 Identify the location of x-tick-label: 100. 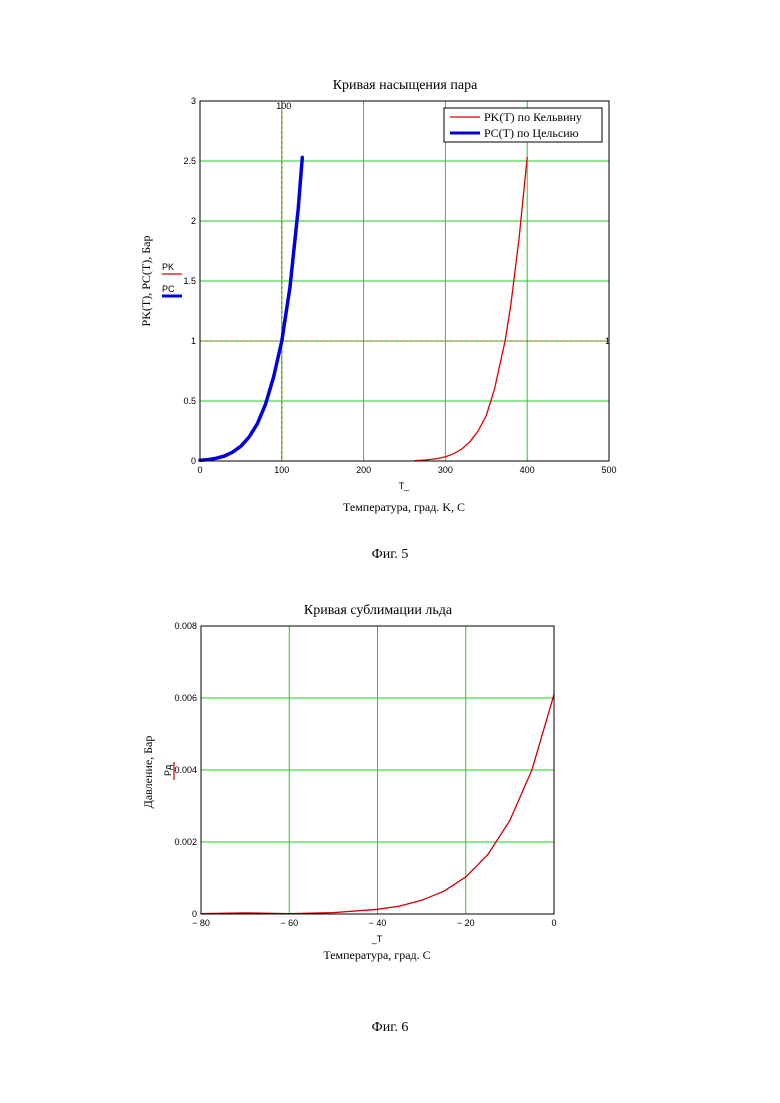
(281, 470).